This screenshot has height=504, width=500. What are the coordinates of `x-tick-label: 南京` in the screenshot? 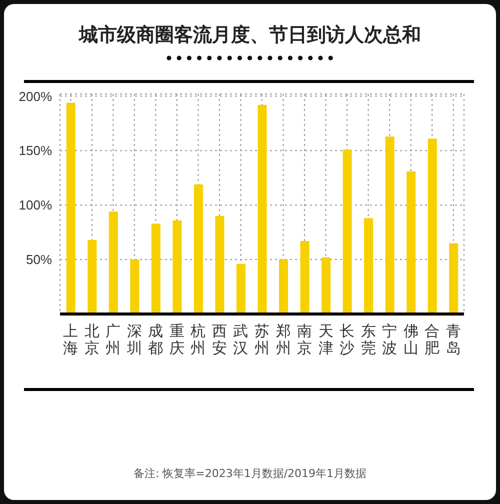 It's located at (304, 339).